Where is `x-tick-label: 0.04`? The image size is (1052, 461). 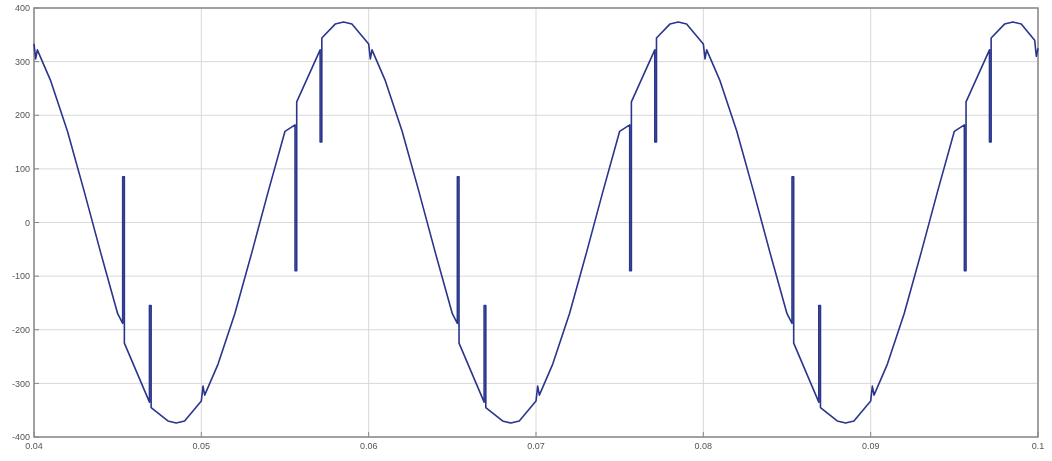 x-tick-label: 0.04 is located at coordinates (34, 446).